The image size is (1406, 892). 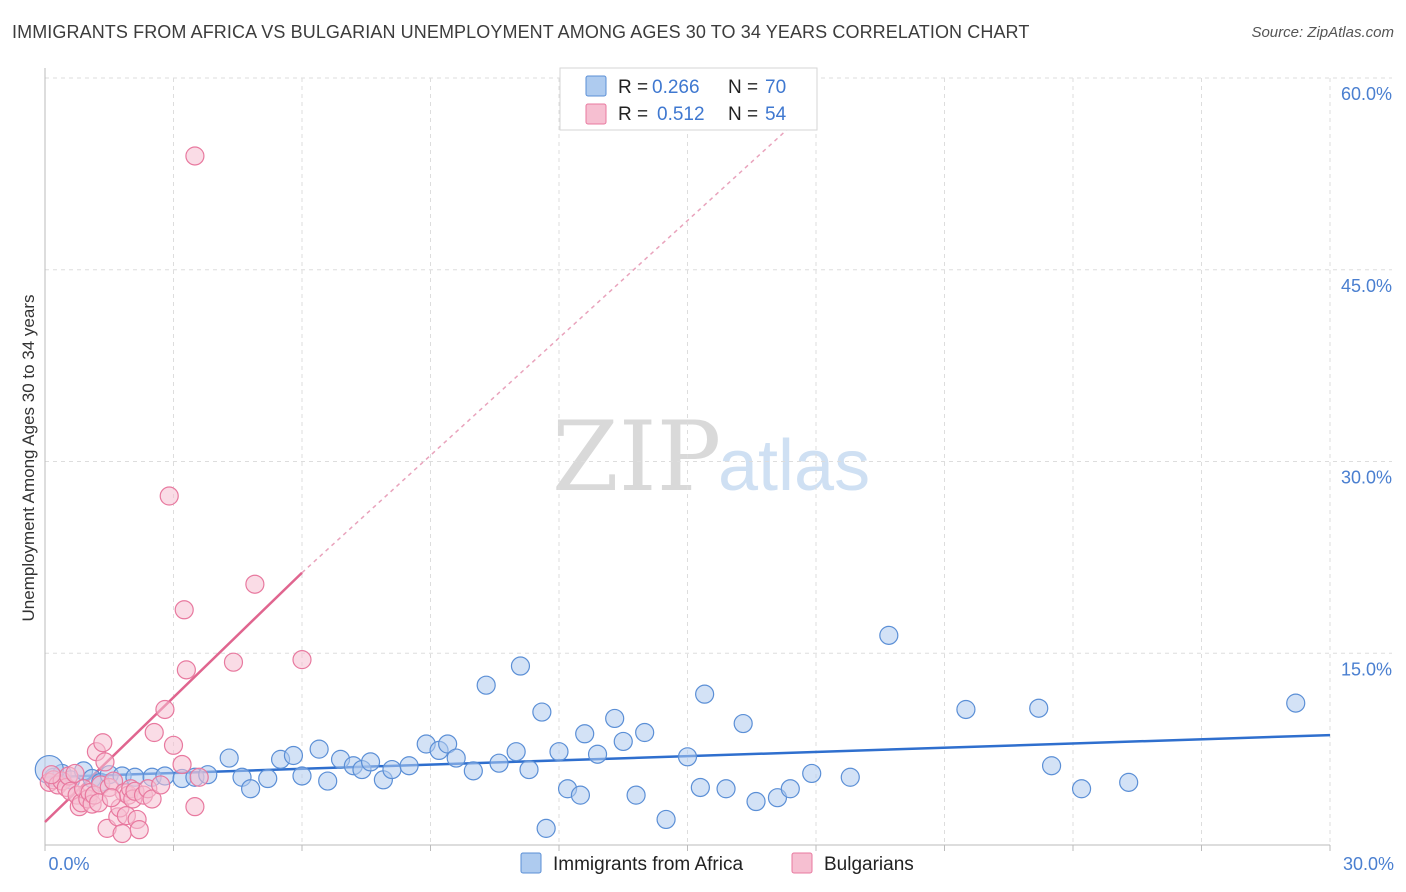 I want to click on y-tick-label: 15.0%, so click(x=1366, y=669).